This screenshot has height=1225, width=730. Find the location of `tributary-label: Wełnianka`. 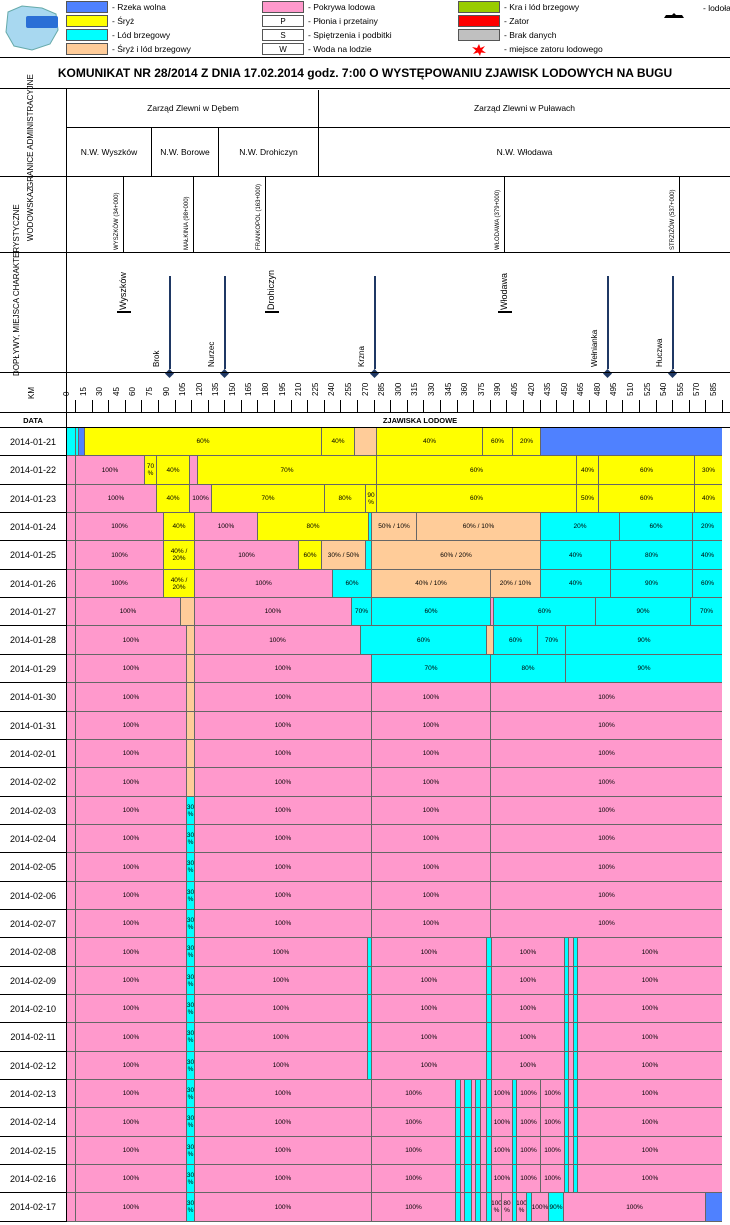

tributary-label: Wełnianka is located at coordinates (594, 348).